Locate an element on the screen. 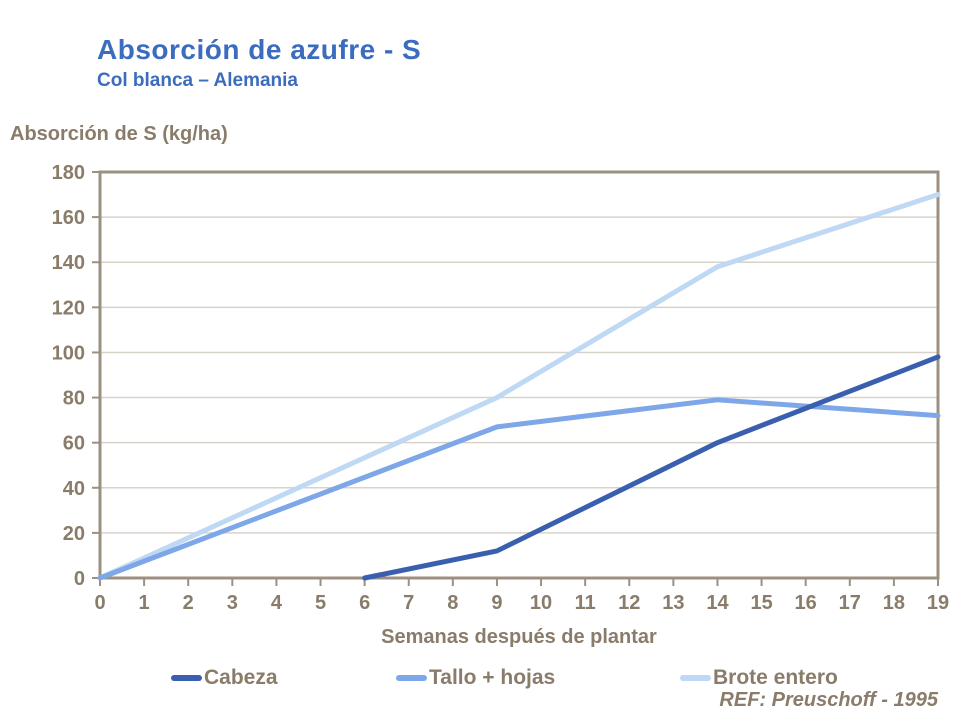 The image size is (960, 720). y-tick-label: 180 is located at coordinates (68, 173).